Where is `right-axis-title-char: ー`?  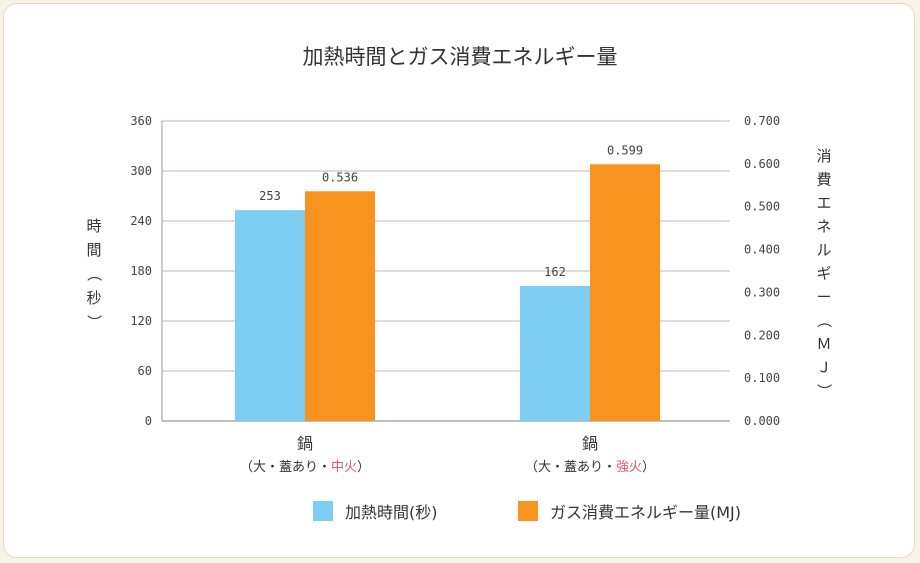
right-axis-title-char: ー is located at coordinates (823, 297).